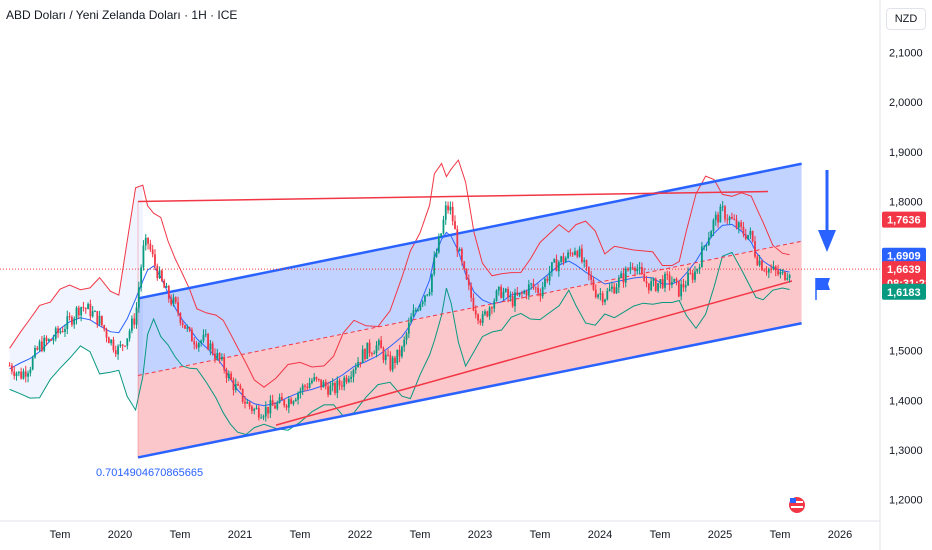  I want to click on resistance-line, so click(453, 196).